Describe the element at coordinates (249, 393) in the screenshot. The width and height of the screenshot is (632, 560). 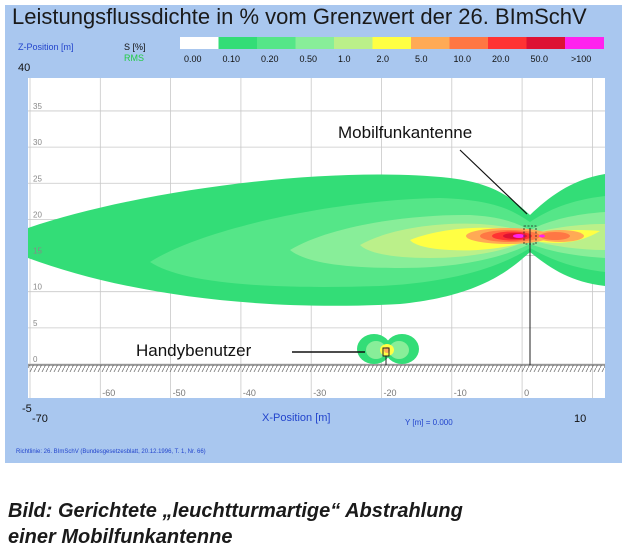
I see `x-tick-label: -40` at that location.